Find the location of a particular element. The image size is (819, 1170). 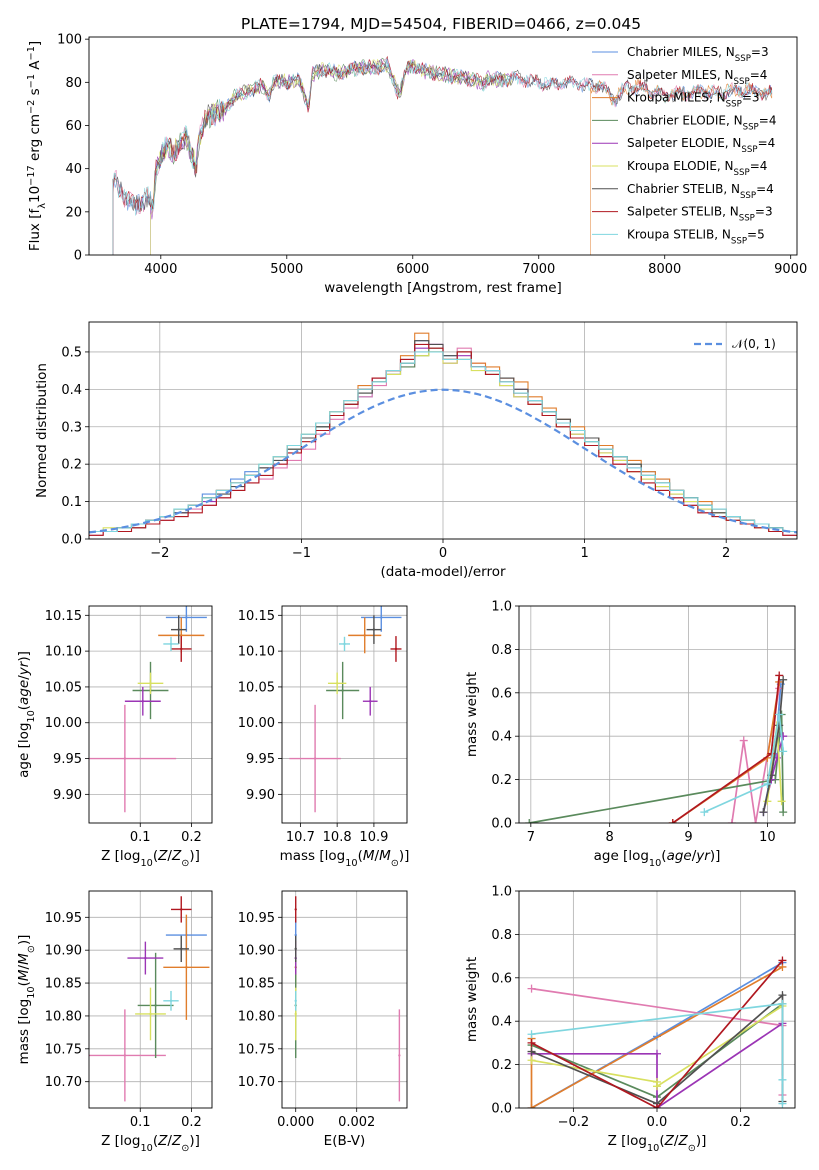

x-tick-label: 8 is located at coordinates (610, 837).